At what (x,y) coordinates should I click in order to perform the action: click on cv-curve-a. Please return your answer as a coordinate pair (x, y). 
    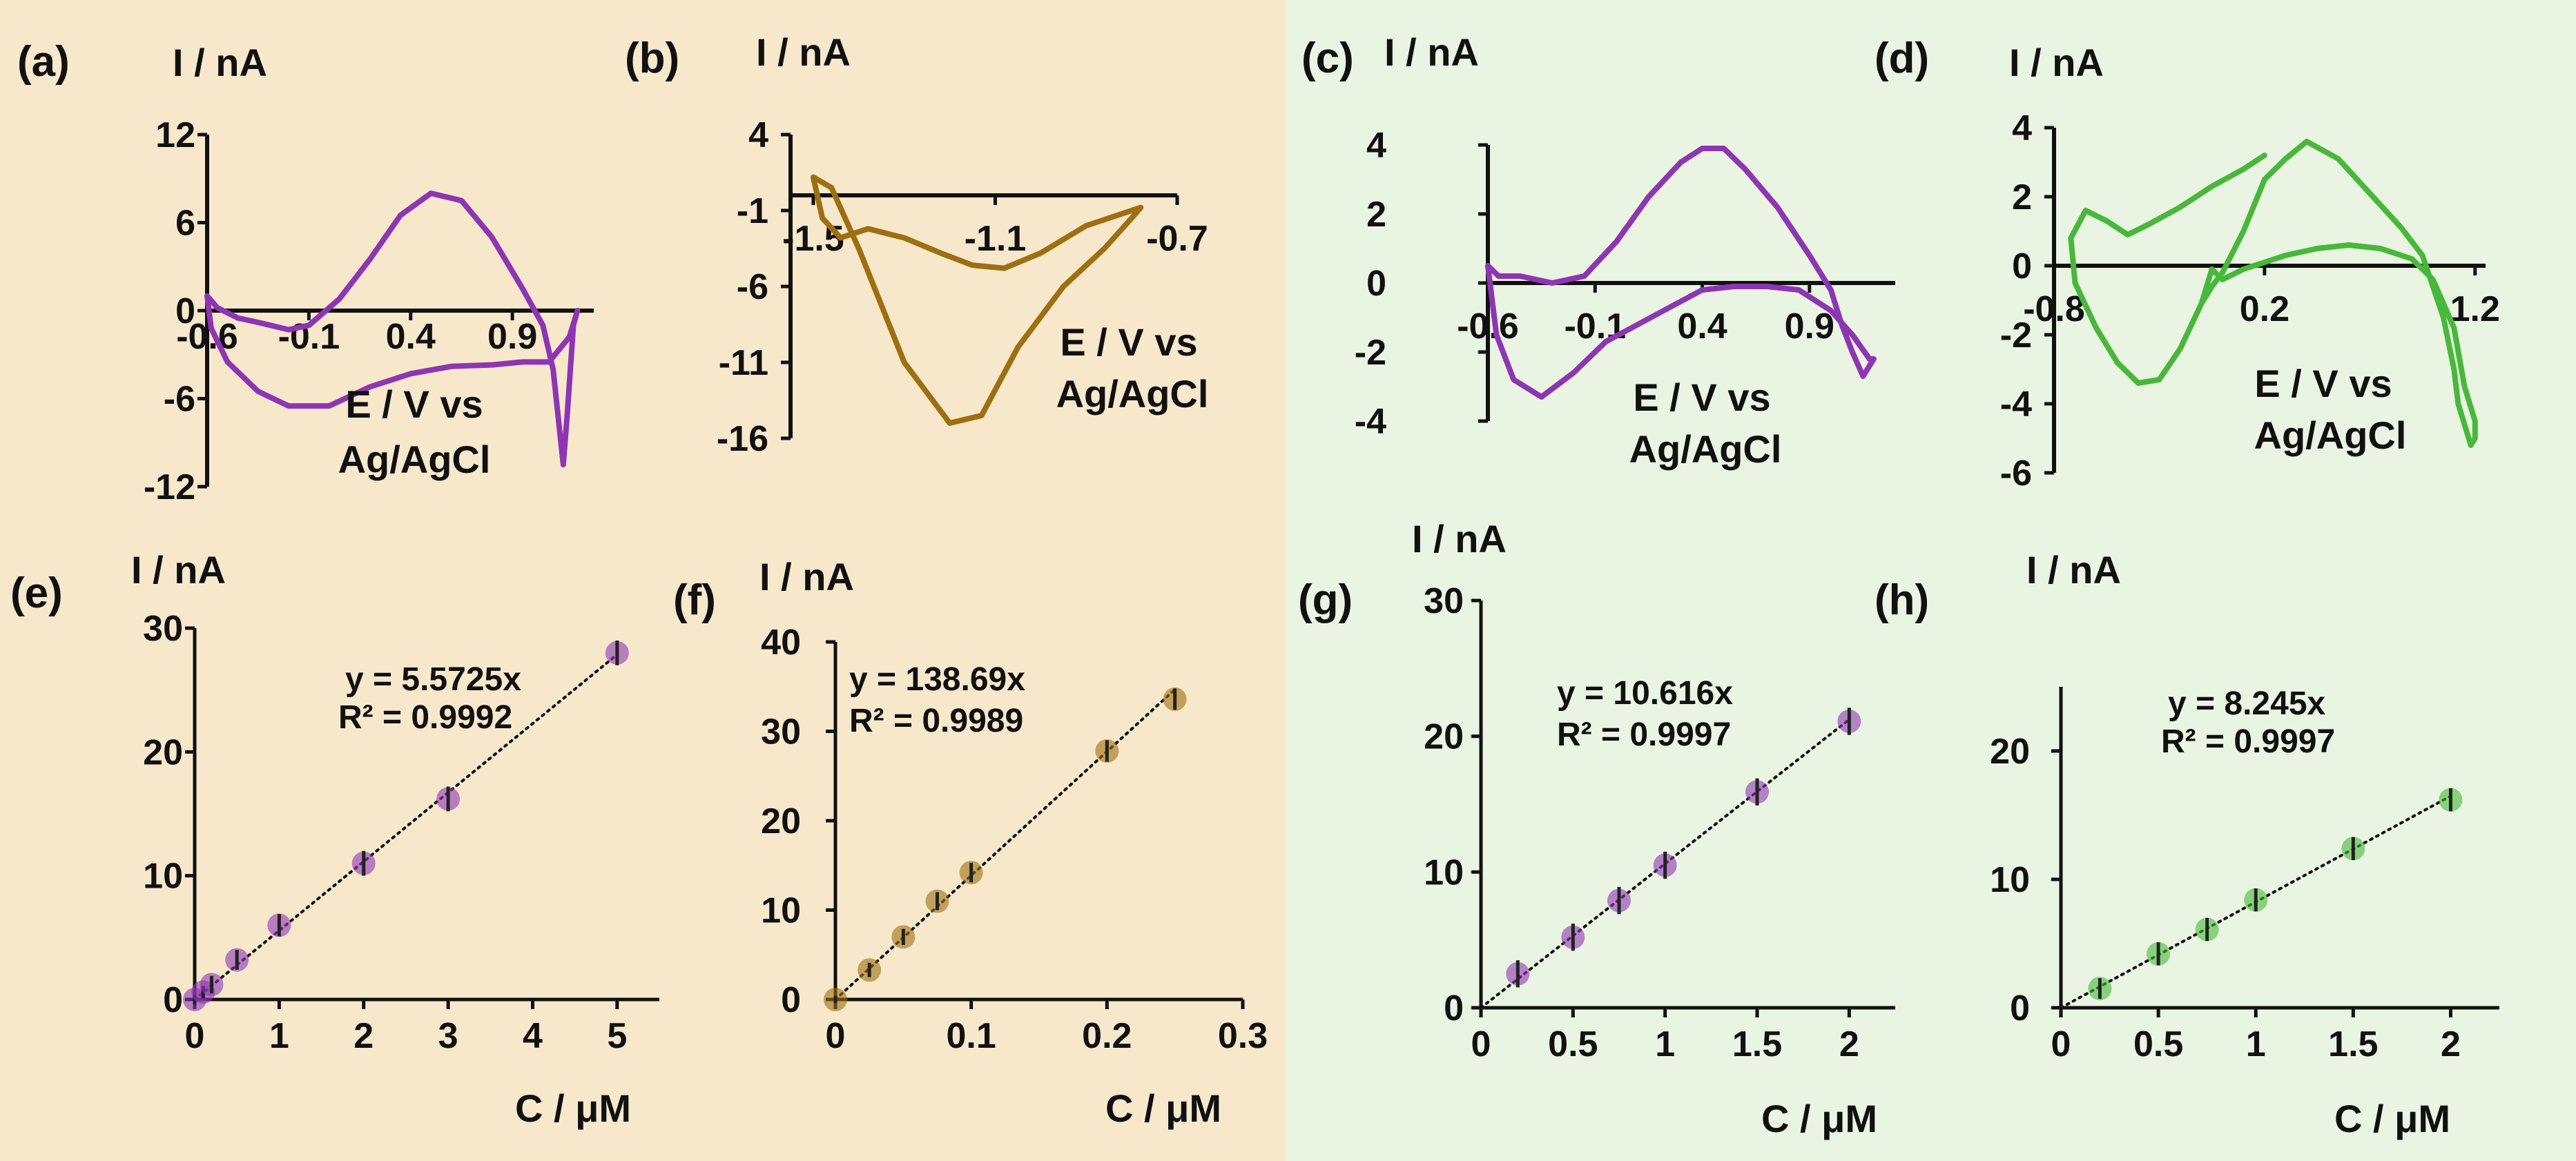
    Looking at the image, I should click on (393, 329).